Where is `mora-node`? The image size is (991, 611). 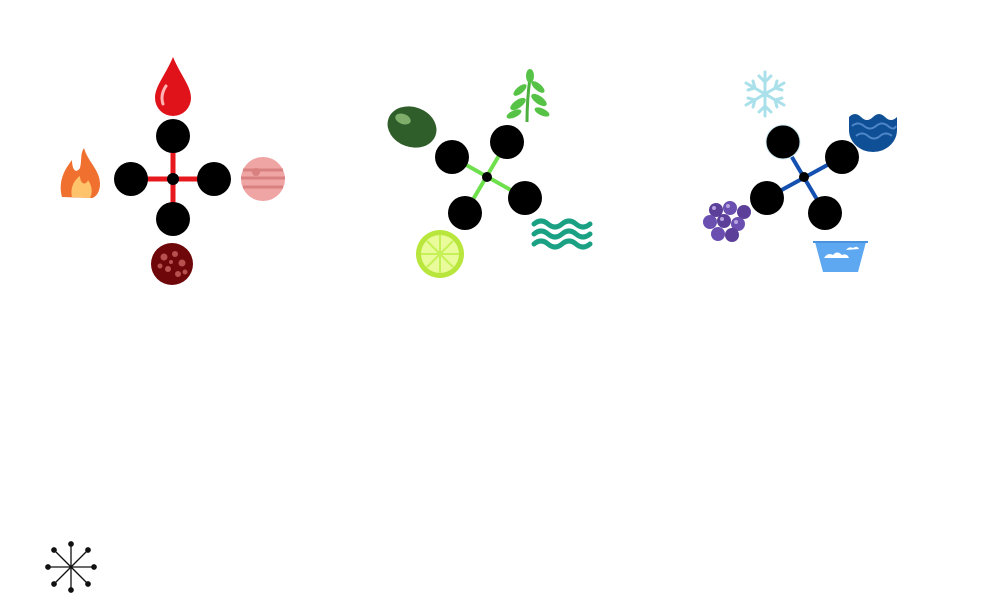 mora-node is located at coordinates (767, 198).